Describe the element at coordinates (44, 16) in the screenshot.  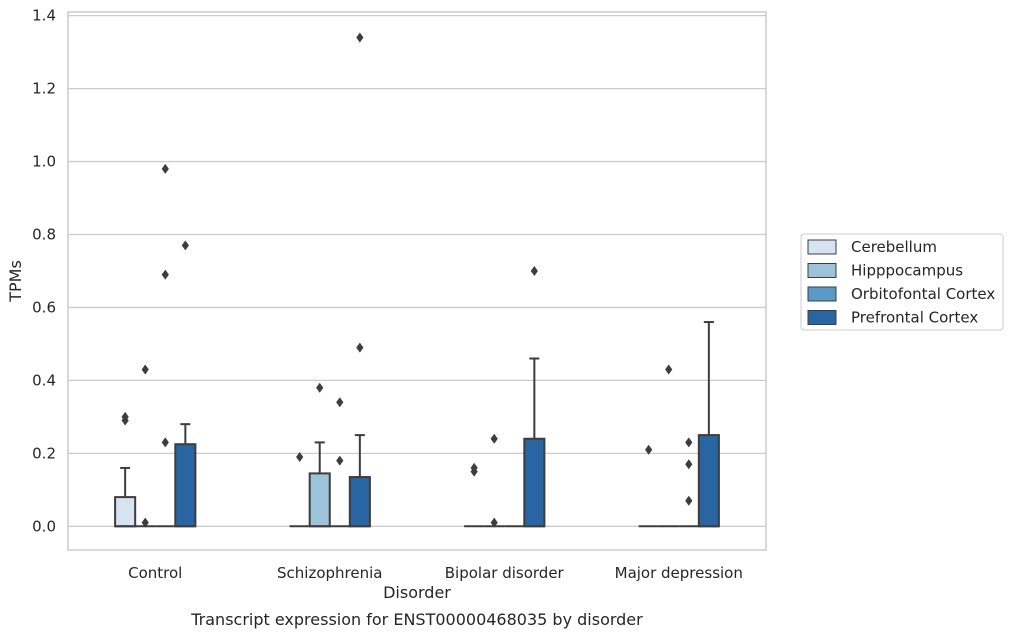
I see `y-tick-label: 1.4` at that location.